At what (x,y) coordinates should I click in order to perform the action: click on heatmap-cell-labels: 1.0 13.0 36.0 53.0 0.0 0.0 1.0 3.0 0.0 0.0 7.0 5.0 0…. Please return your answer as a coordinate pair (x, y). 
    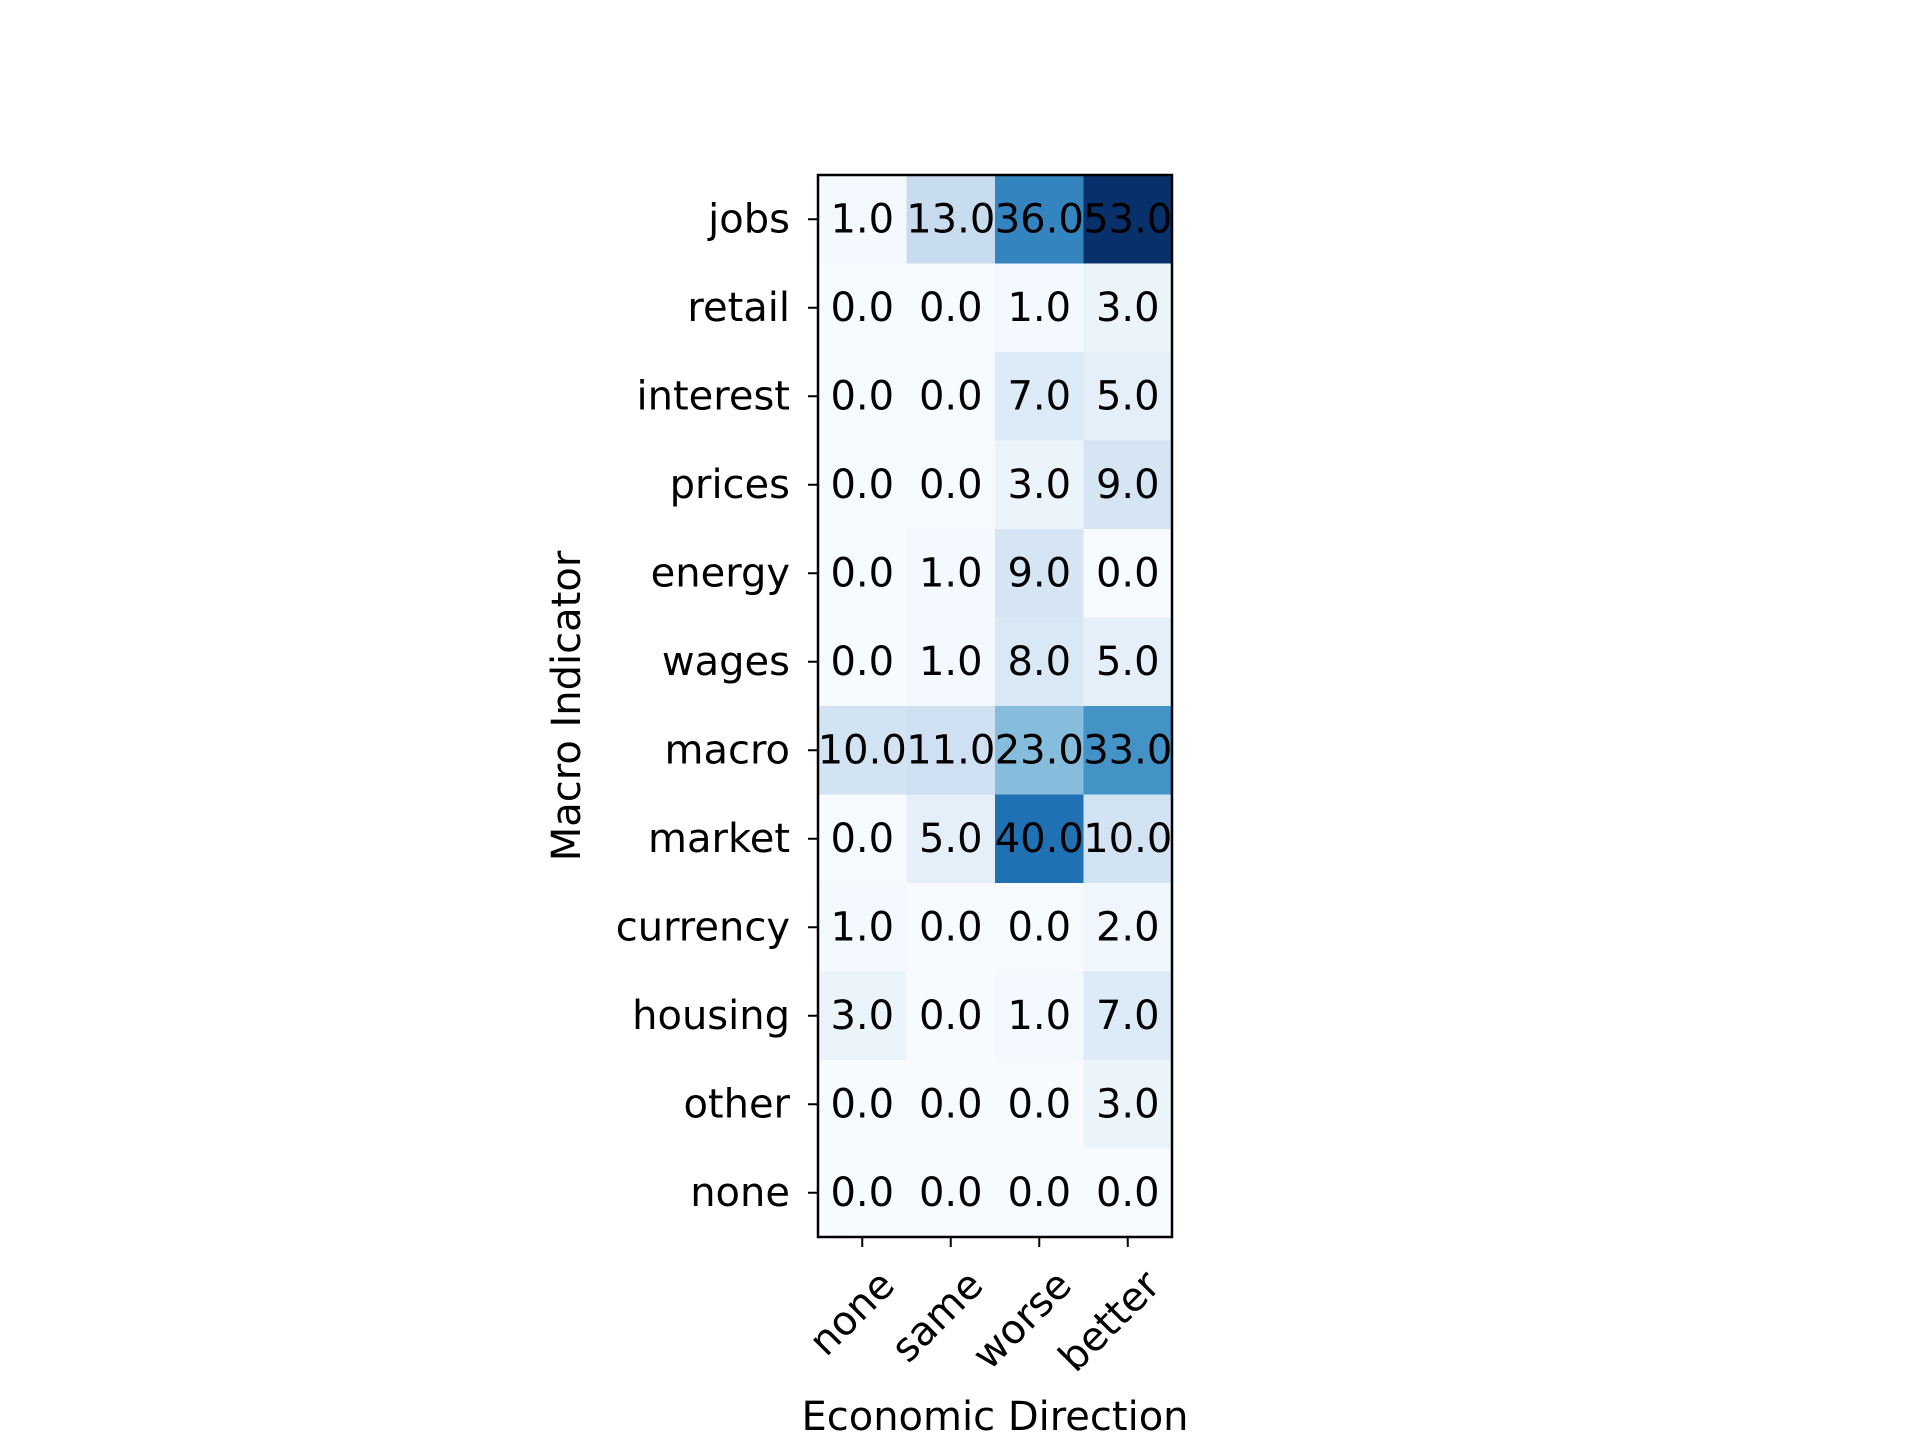
    Looking at the image, I should click on (995, 706).